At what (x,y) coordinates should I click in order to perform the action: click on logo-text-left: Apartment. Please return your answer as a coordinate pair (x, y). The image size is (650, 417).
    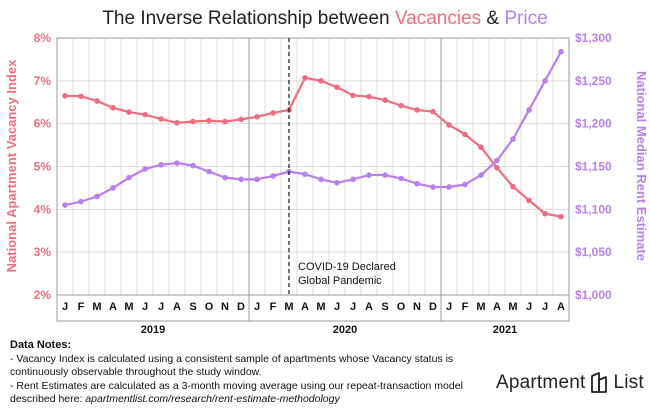
    Looking at the image, I should click on (541, 382).